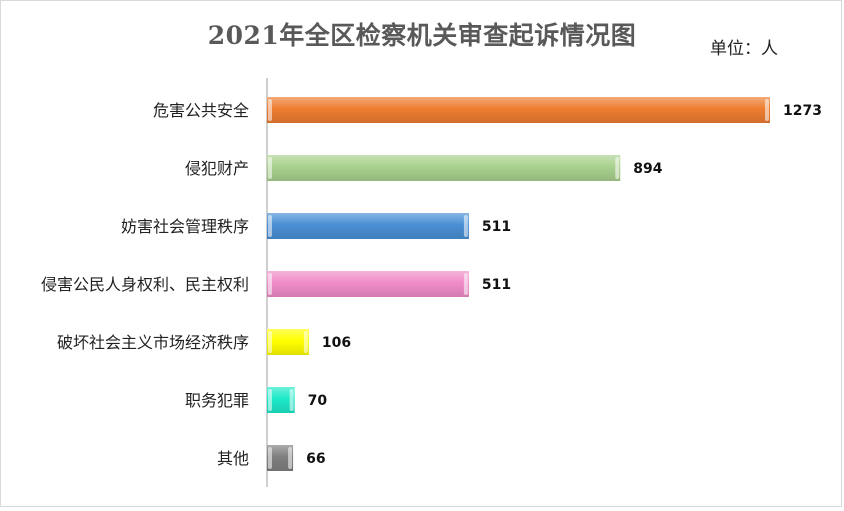 The image size is (844, 511). I want to click on bar-4-left-bevel, so click(270, 284).